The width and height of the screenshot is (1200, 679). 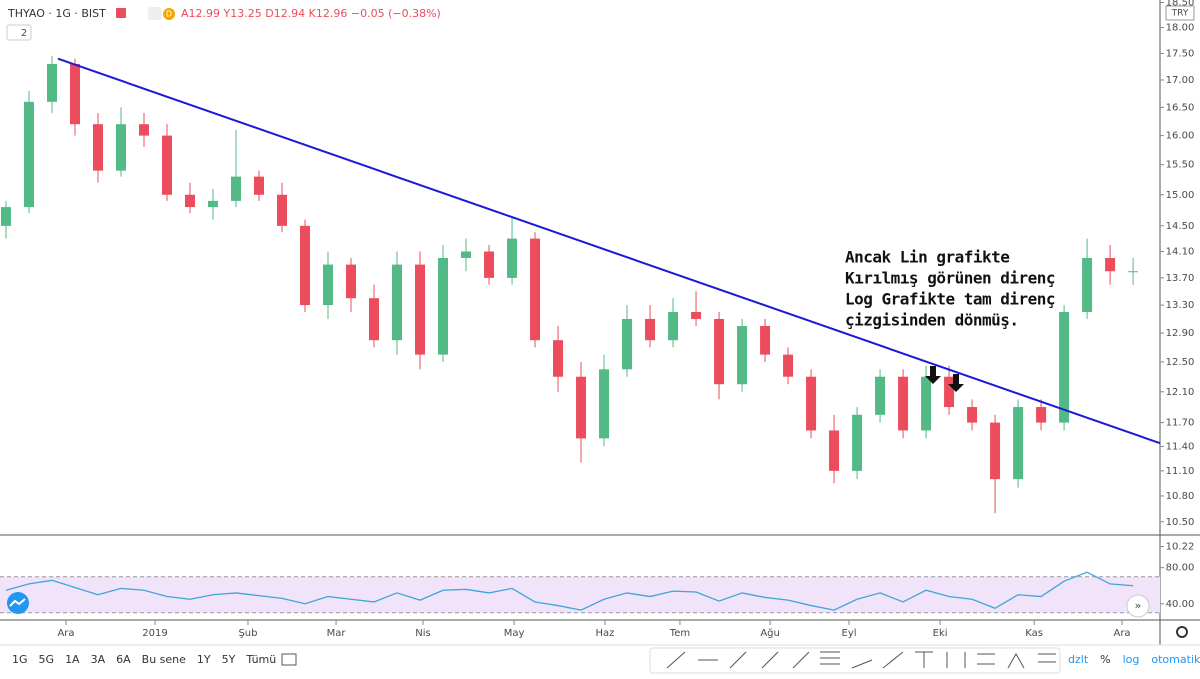 What do you see at coordinates (1180, 80) in the screenshot?
I see `y-tick-label: 17.00` at bounding box center [1180, 80].